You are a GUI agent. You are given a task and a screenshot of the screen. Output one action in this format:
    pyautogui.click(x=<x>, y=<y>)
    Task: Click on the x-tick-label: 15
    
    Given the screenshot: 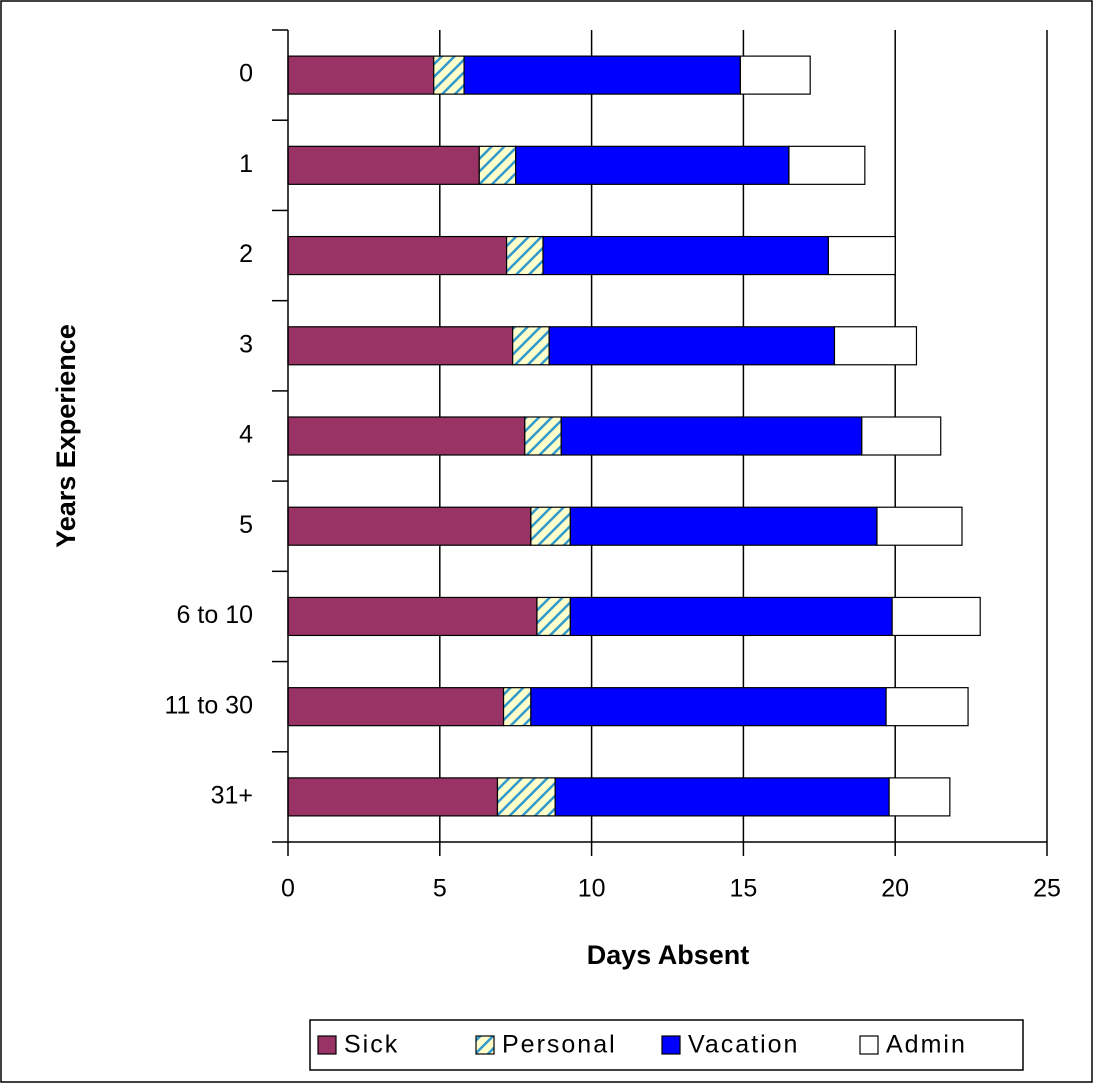 What is the action you would take?
    pyautogui.click(x=743, y=889)
    